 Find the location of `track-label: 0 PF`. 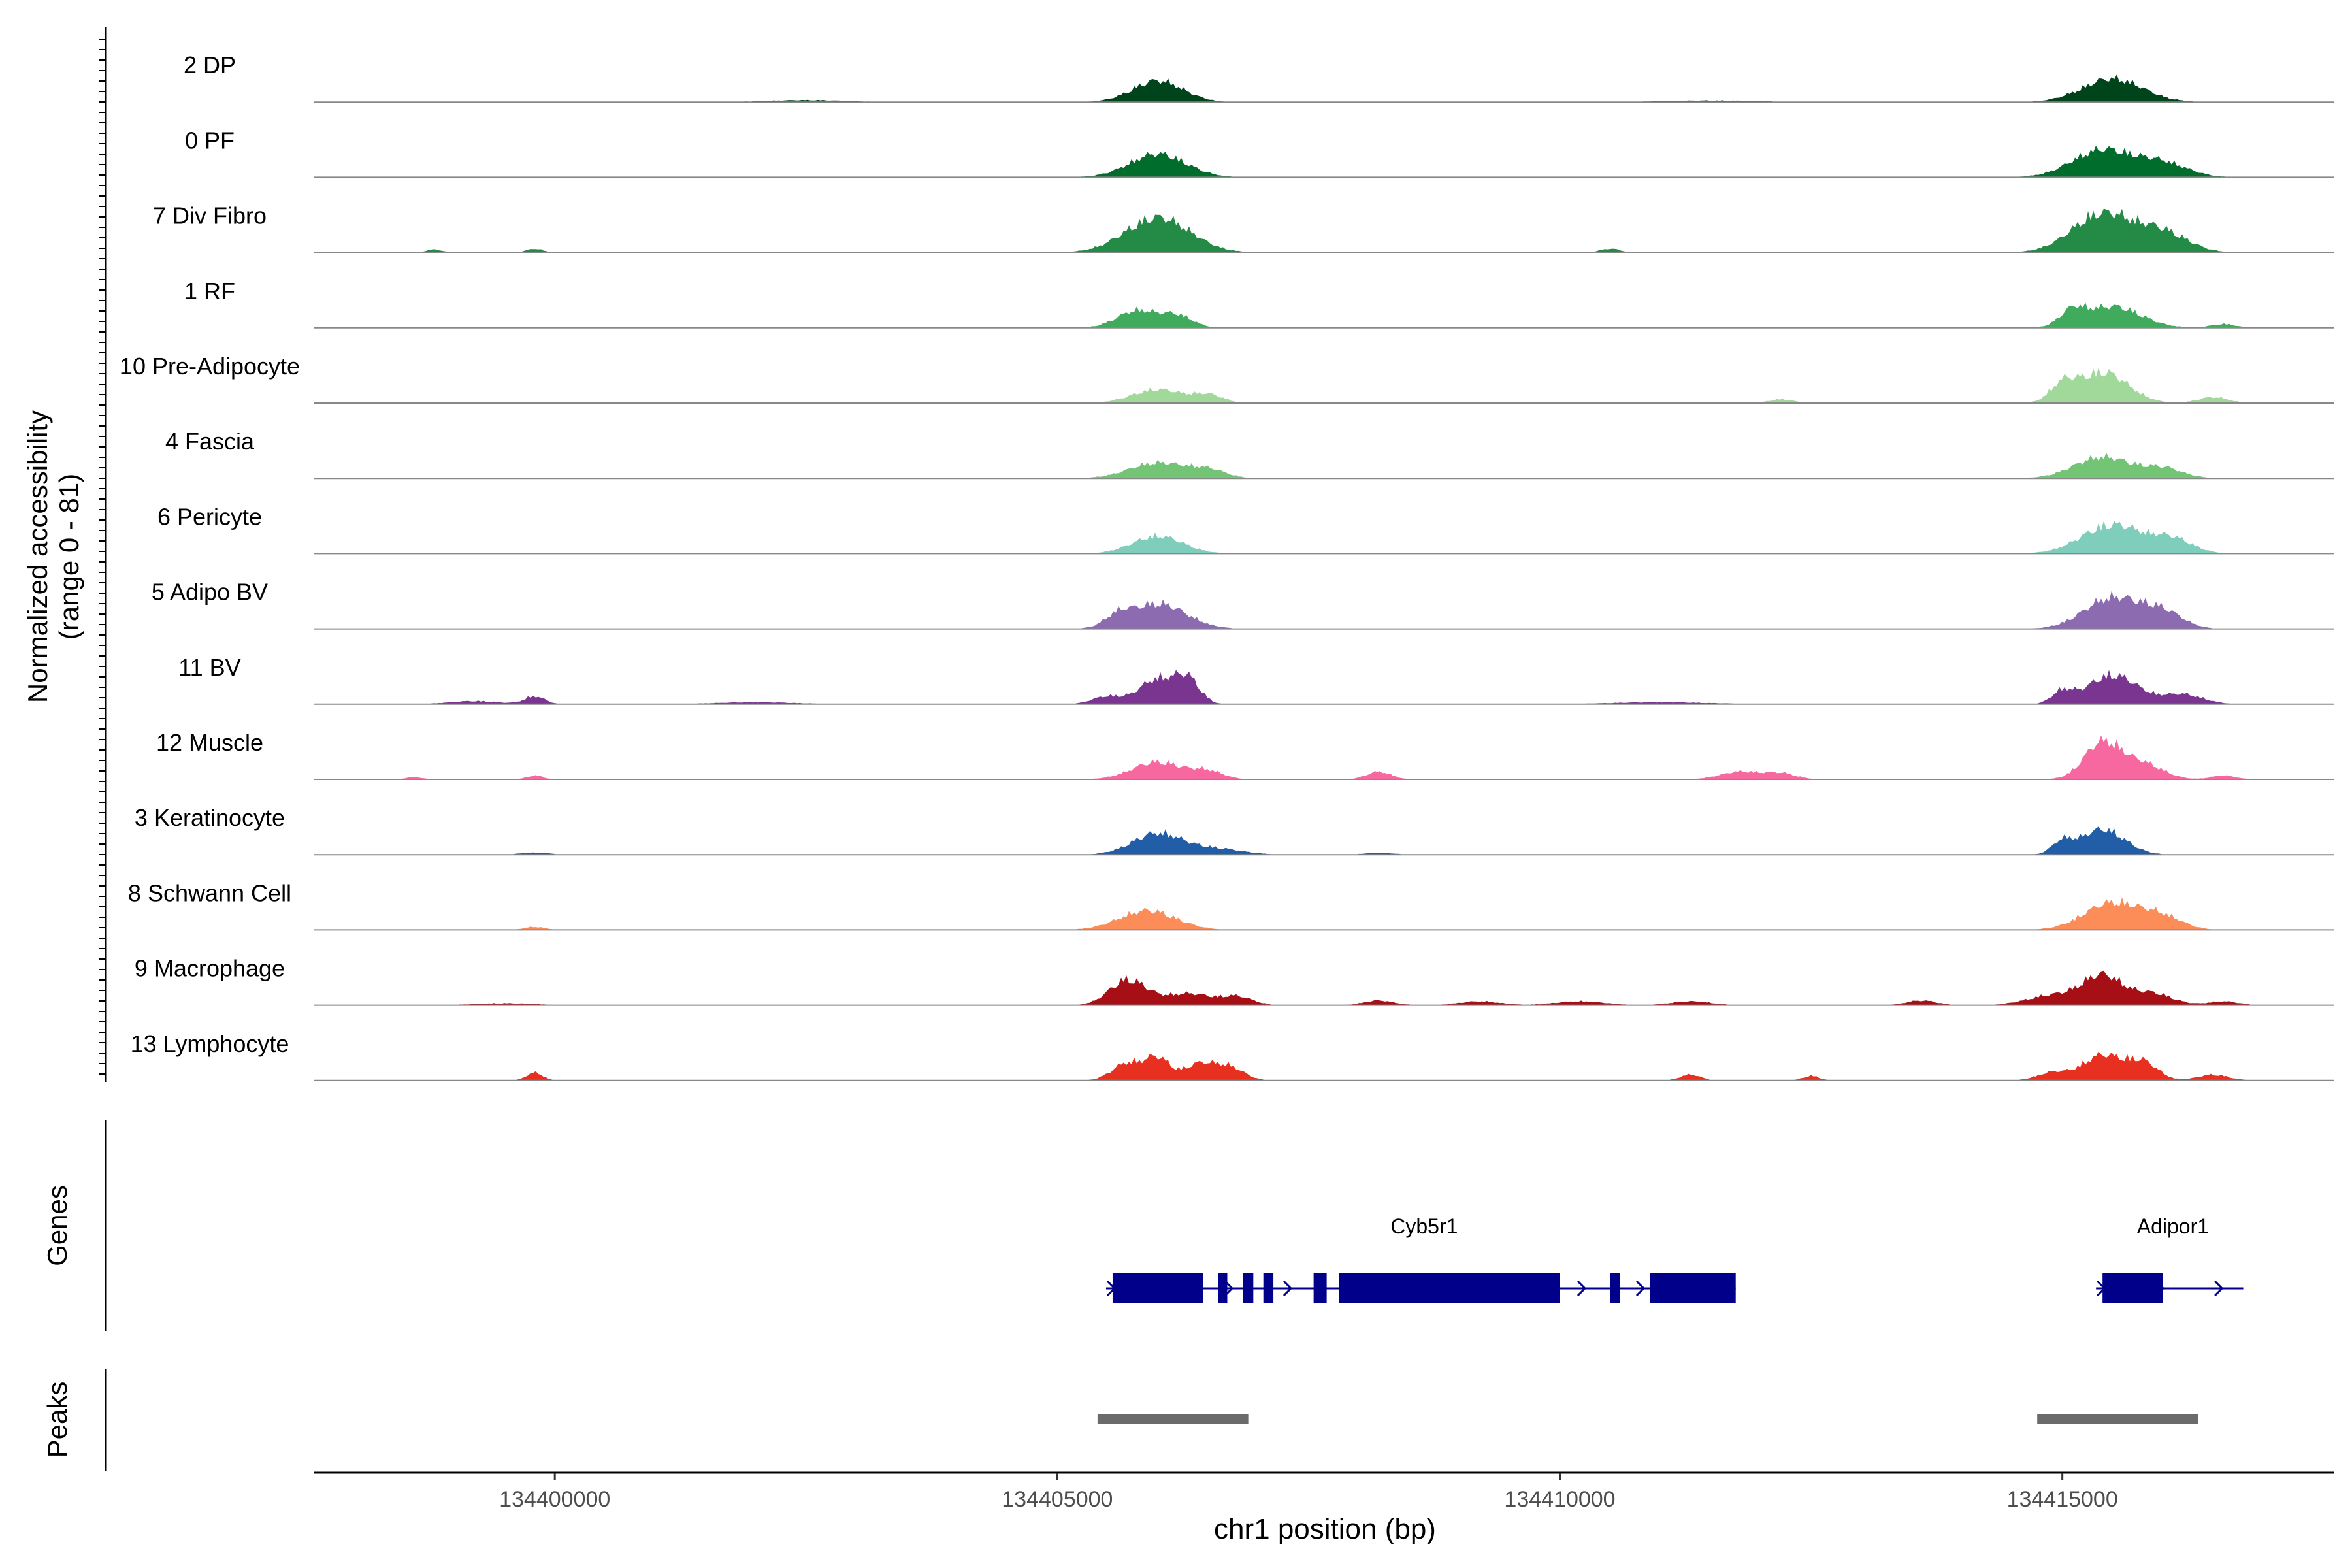

track-label: 0 PF is located at coordinates (210, 140).